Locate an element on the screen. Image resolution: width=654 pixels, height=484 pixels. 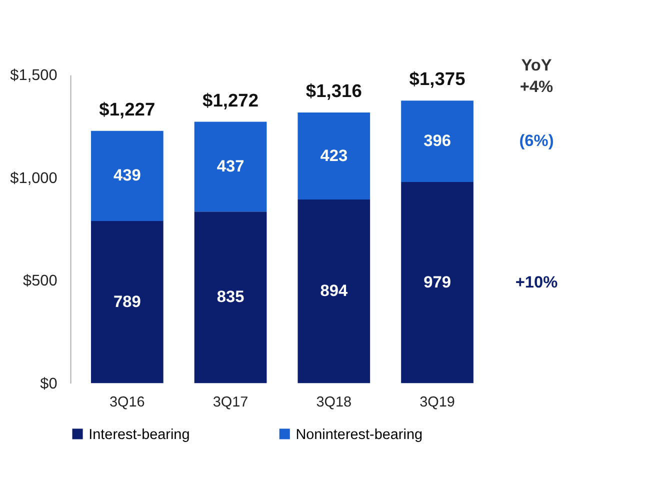
total-label: $1,227 is located at coordinates (127, 109).